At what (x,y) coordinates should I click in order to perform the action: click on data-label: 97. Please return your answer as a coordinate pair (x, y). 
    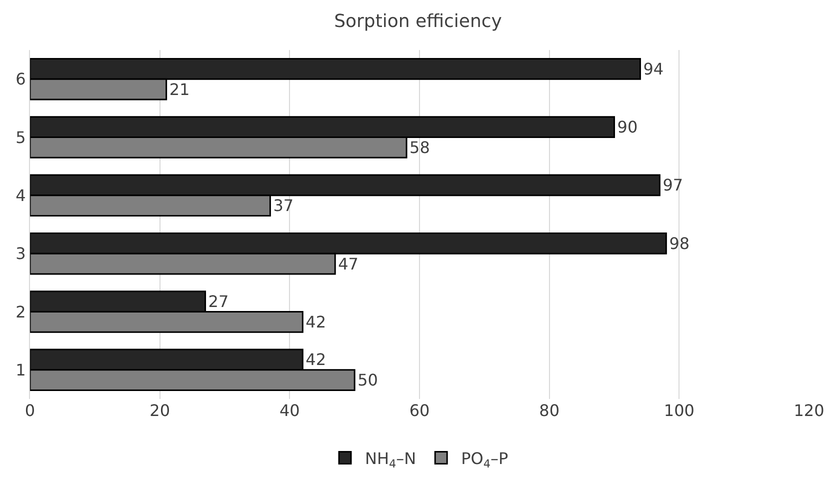
    Looking at the image, I should click on (673, 185).